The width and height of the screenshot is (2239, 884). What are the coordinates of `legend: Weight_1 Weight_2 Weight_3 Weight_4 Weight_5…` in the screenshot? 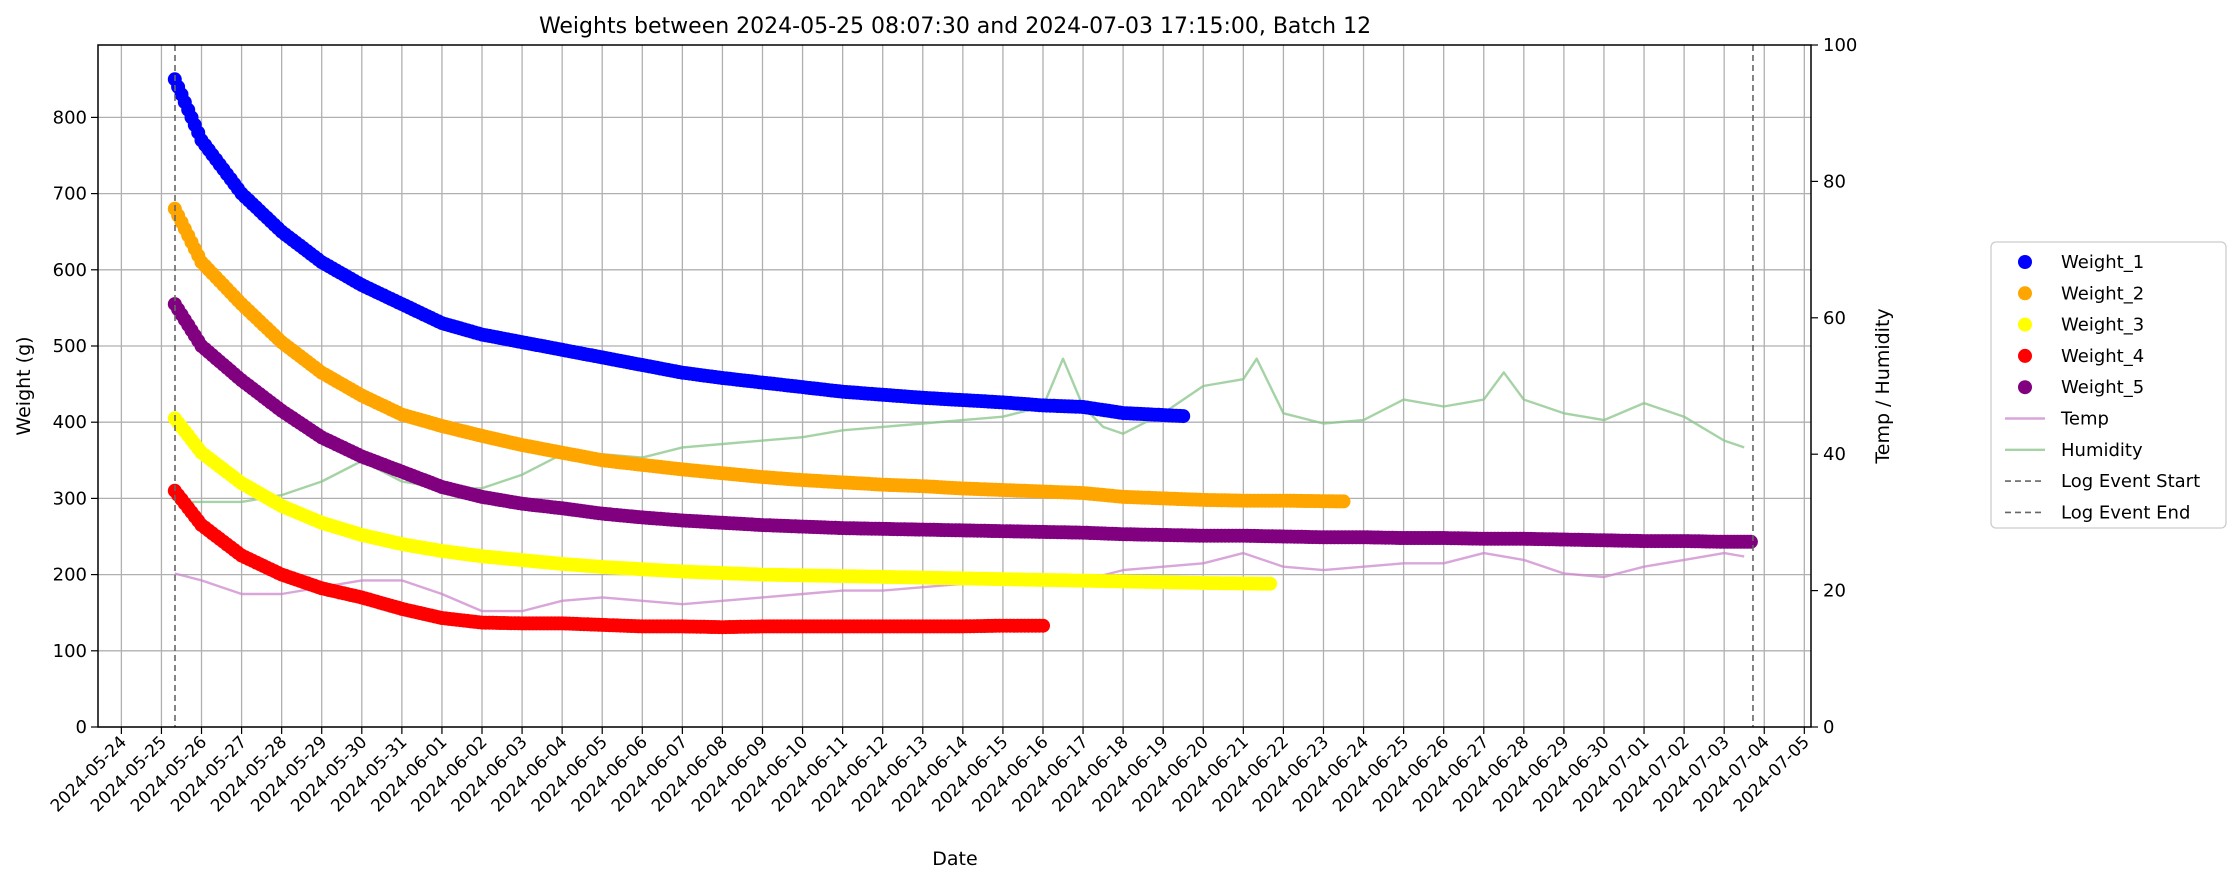 It's located at (2108, 385).